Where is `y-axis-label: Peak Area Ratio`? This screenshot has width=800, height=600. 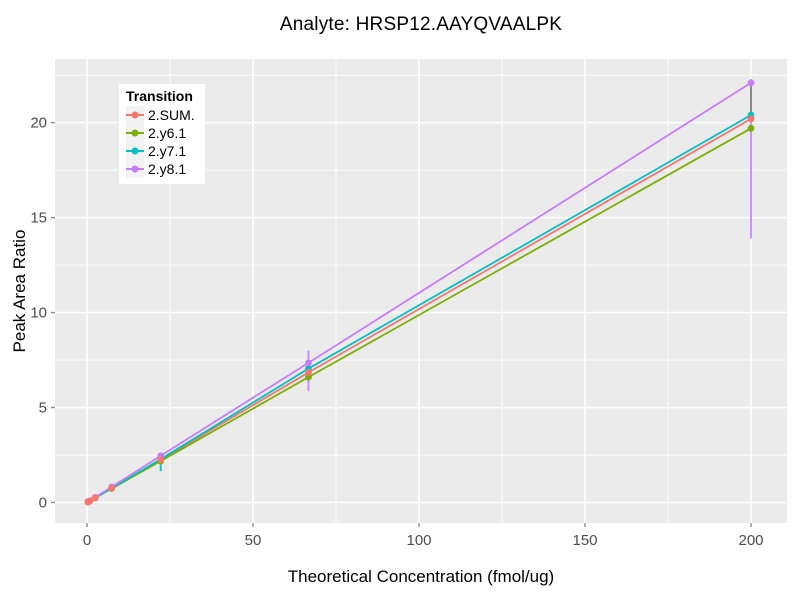 y-axis-label: Peak Area Ratio is located at coordinates (19, 291).